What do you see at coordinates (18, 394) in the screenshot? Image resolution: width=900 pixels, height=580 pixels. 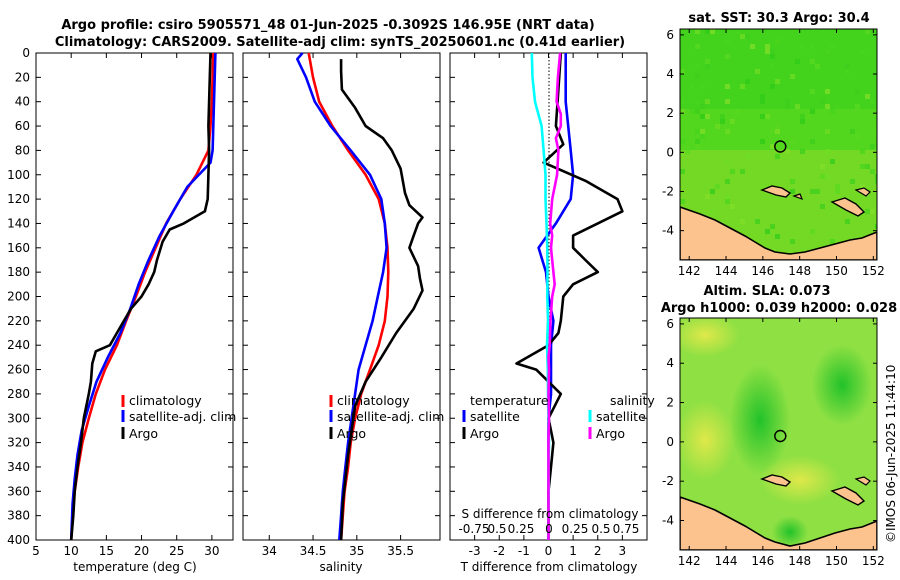 I see `y-tick-label: 280` at bounding box center [18, 394].